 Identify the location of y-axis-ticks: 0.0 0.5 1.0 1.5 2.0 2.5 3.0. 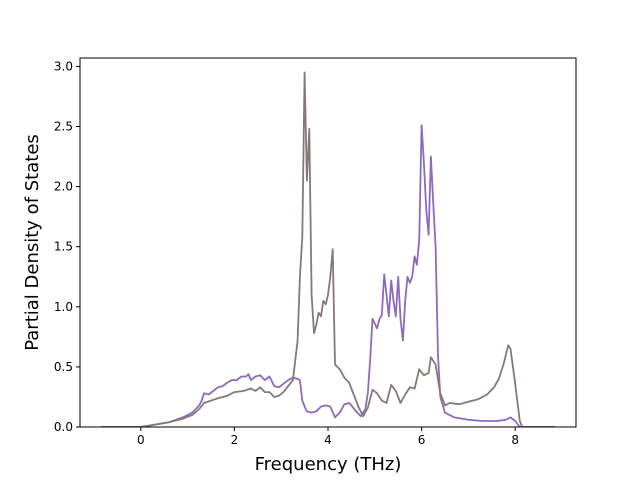
(67, 246).